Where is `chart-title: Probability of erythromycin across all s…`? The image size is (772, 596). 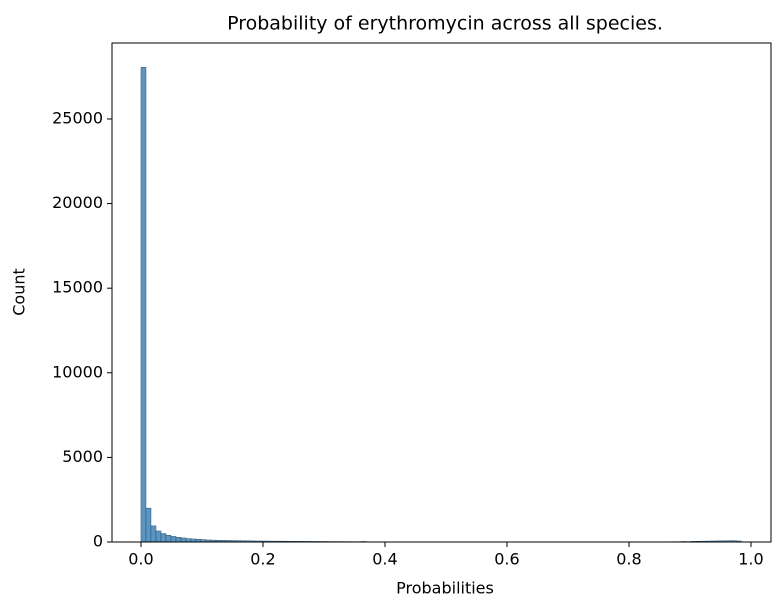
chart-title: Probability of erythromycin across all s… is located at coordinates (445, 24).